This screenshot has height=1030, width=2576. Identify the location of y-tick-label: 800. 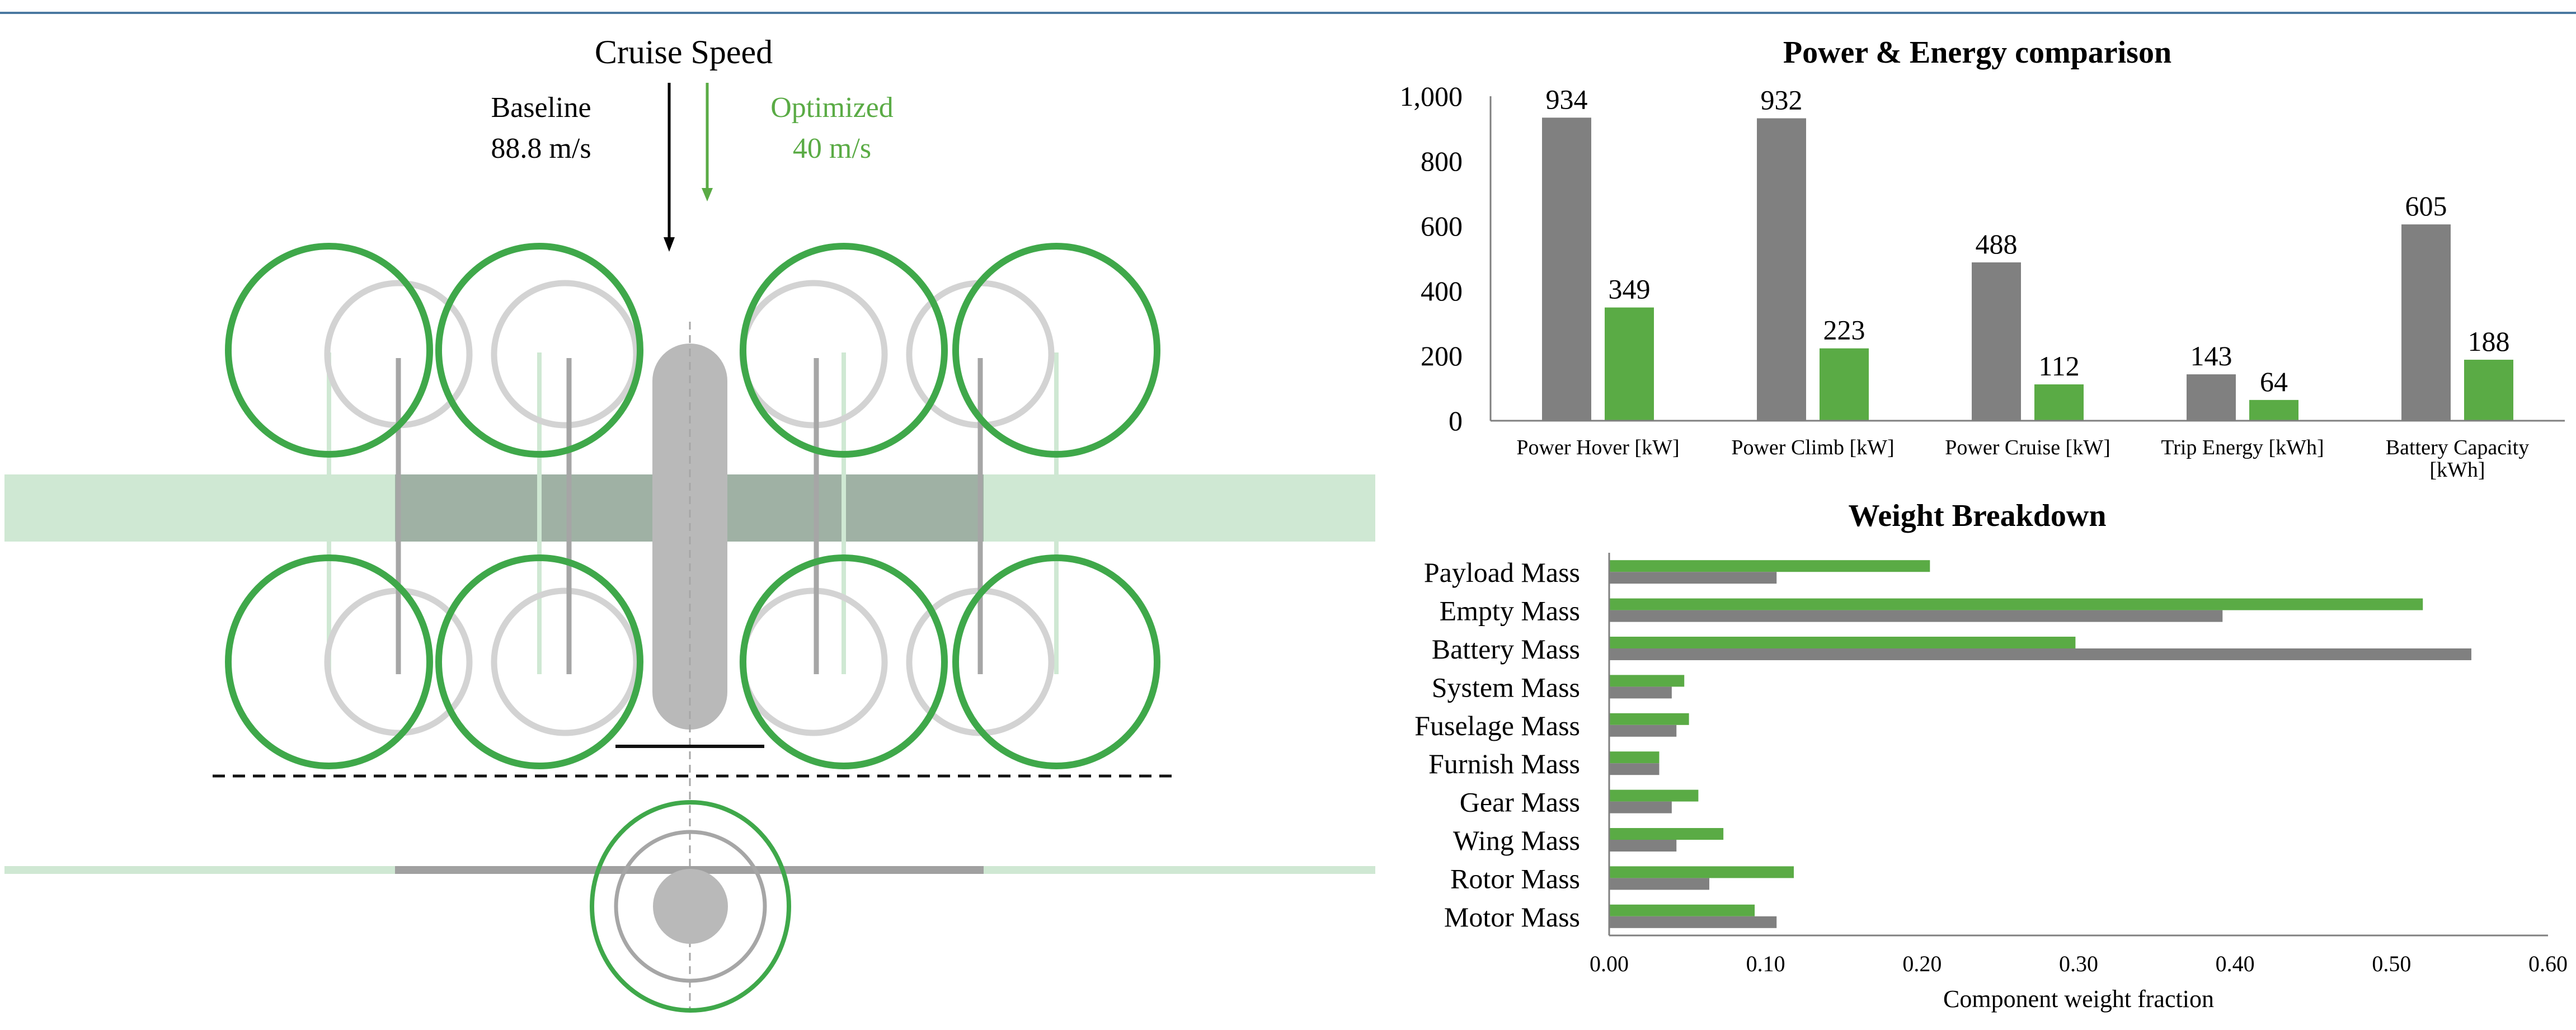
(1442, 161).